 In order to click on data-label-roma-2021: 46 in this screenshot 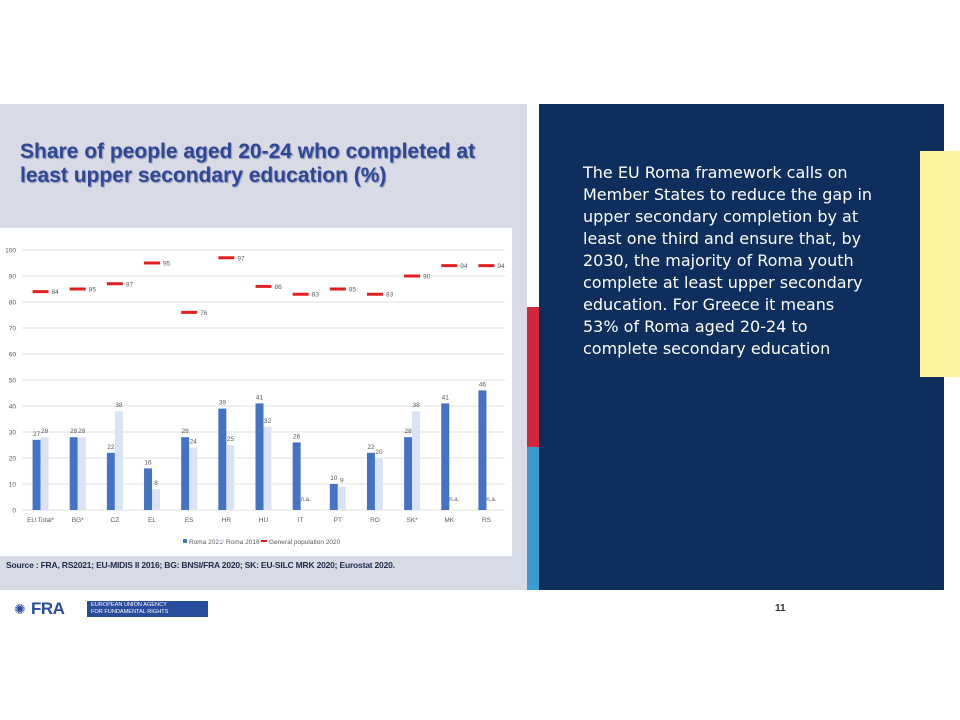, I will do `click(483, 384)`.